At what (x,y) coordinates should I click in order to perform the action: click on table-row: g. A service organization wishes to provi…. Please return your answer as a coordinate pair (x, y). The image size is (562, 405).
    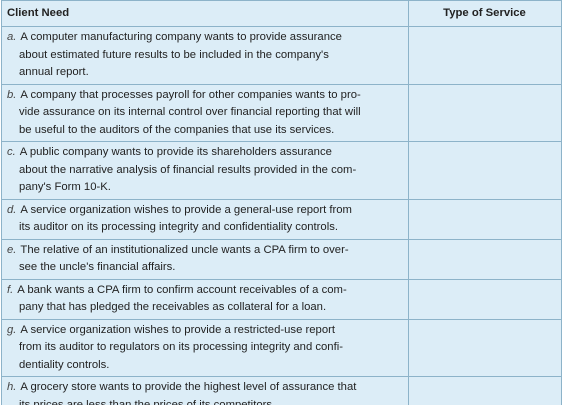
    Looking at the image, I should click on (281, 347).